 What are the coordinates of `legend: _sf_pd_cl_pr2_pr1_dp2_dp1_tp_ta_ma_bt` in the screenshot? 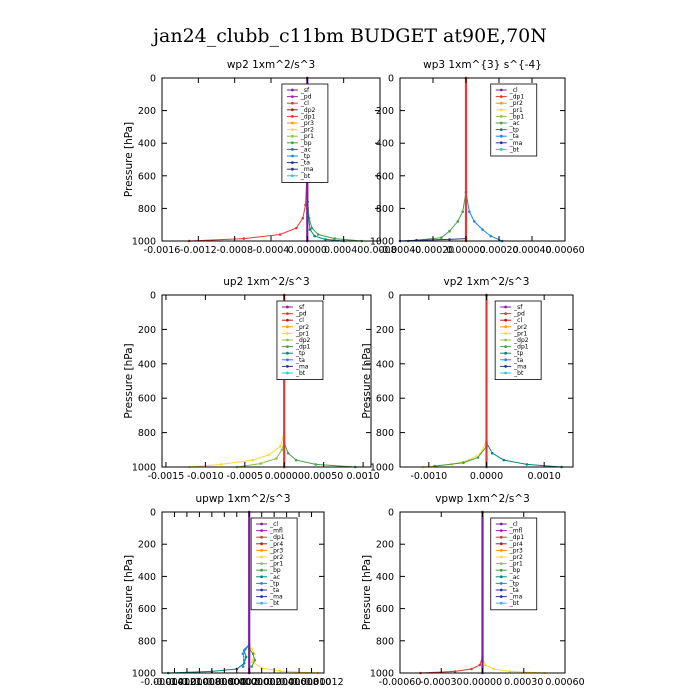 It's located at (518, 340).